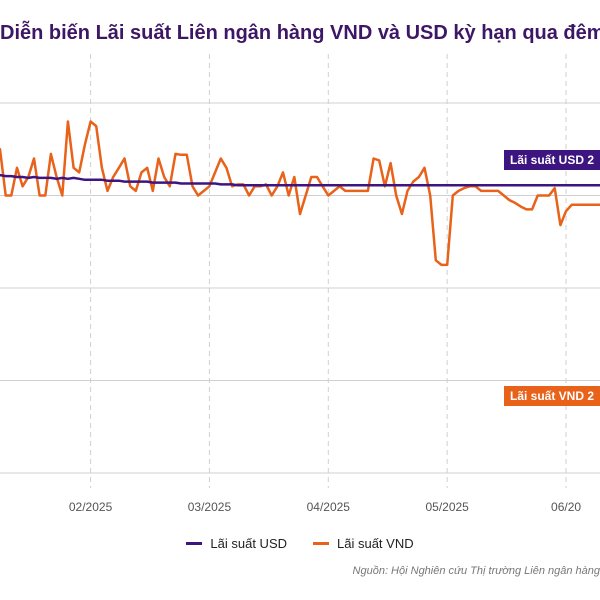 Image resolution: width=600 pixels, height=600 pixels. What do you see at coordinates (300, 543) in the screenshot?
I see `legend: Lãi suất USD Lãi suất VND` at bounding box center [300, 543].